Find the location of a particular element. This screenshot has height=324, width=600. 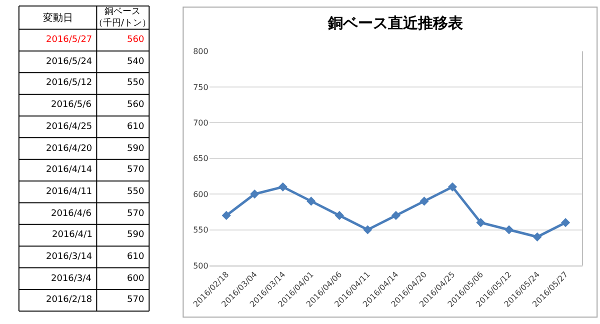

text: 変動日 is located at coordinates (58, 18).